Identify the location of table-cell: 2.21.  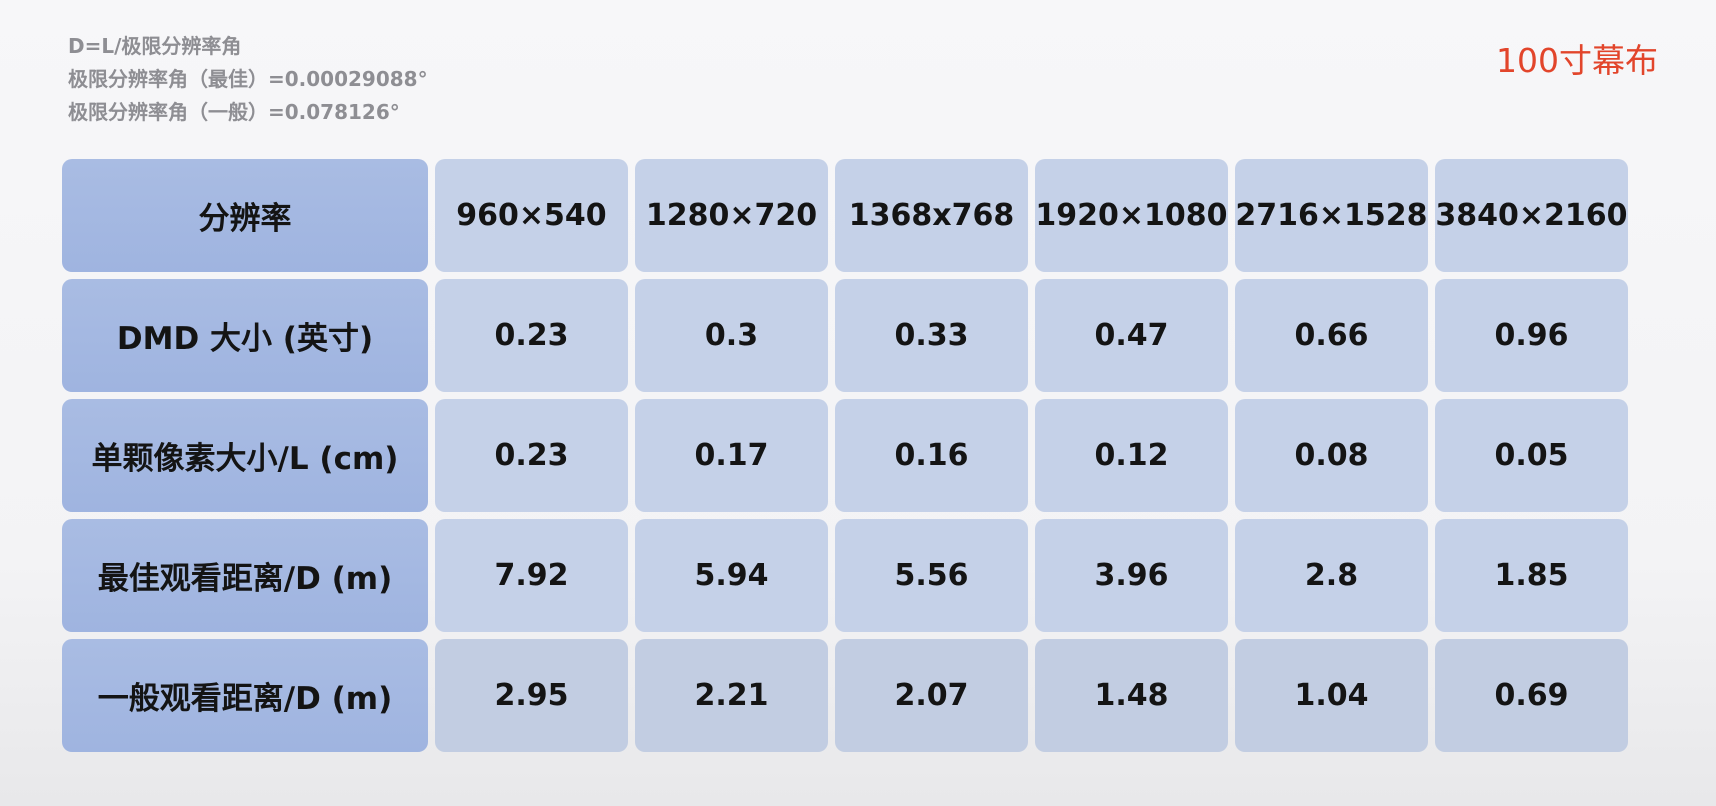
(731, 695).